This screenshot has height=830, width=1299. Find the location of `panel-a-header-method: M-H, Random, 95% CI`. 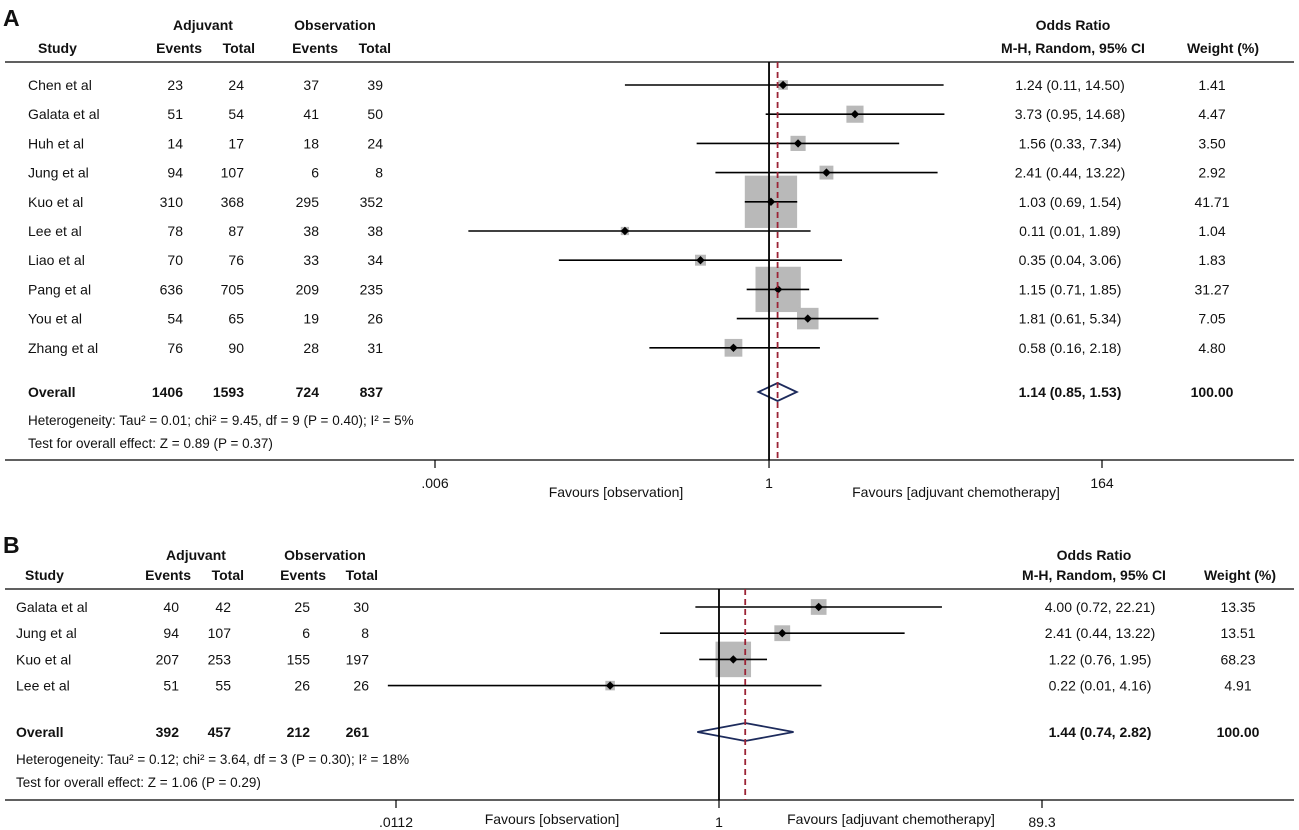

panel-a-header-method: M-H, Random, 95% CI is located at coordinates (1073, 48).